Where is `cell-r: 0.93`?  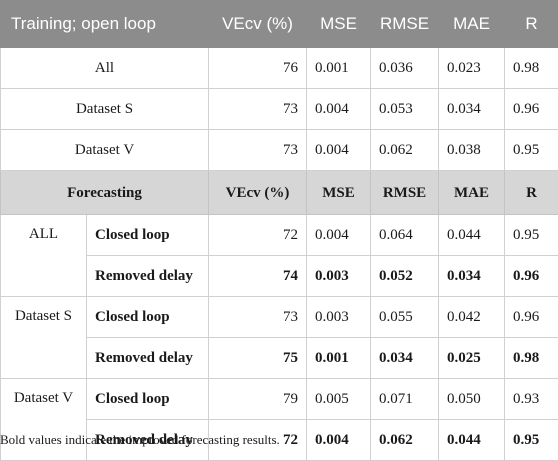
cell-r: 0.93 is located at coordinates (531, 399).